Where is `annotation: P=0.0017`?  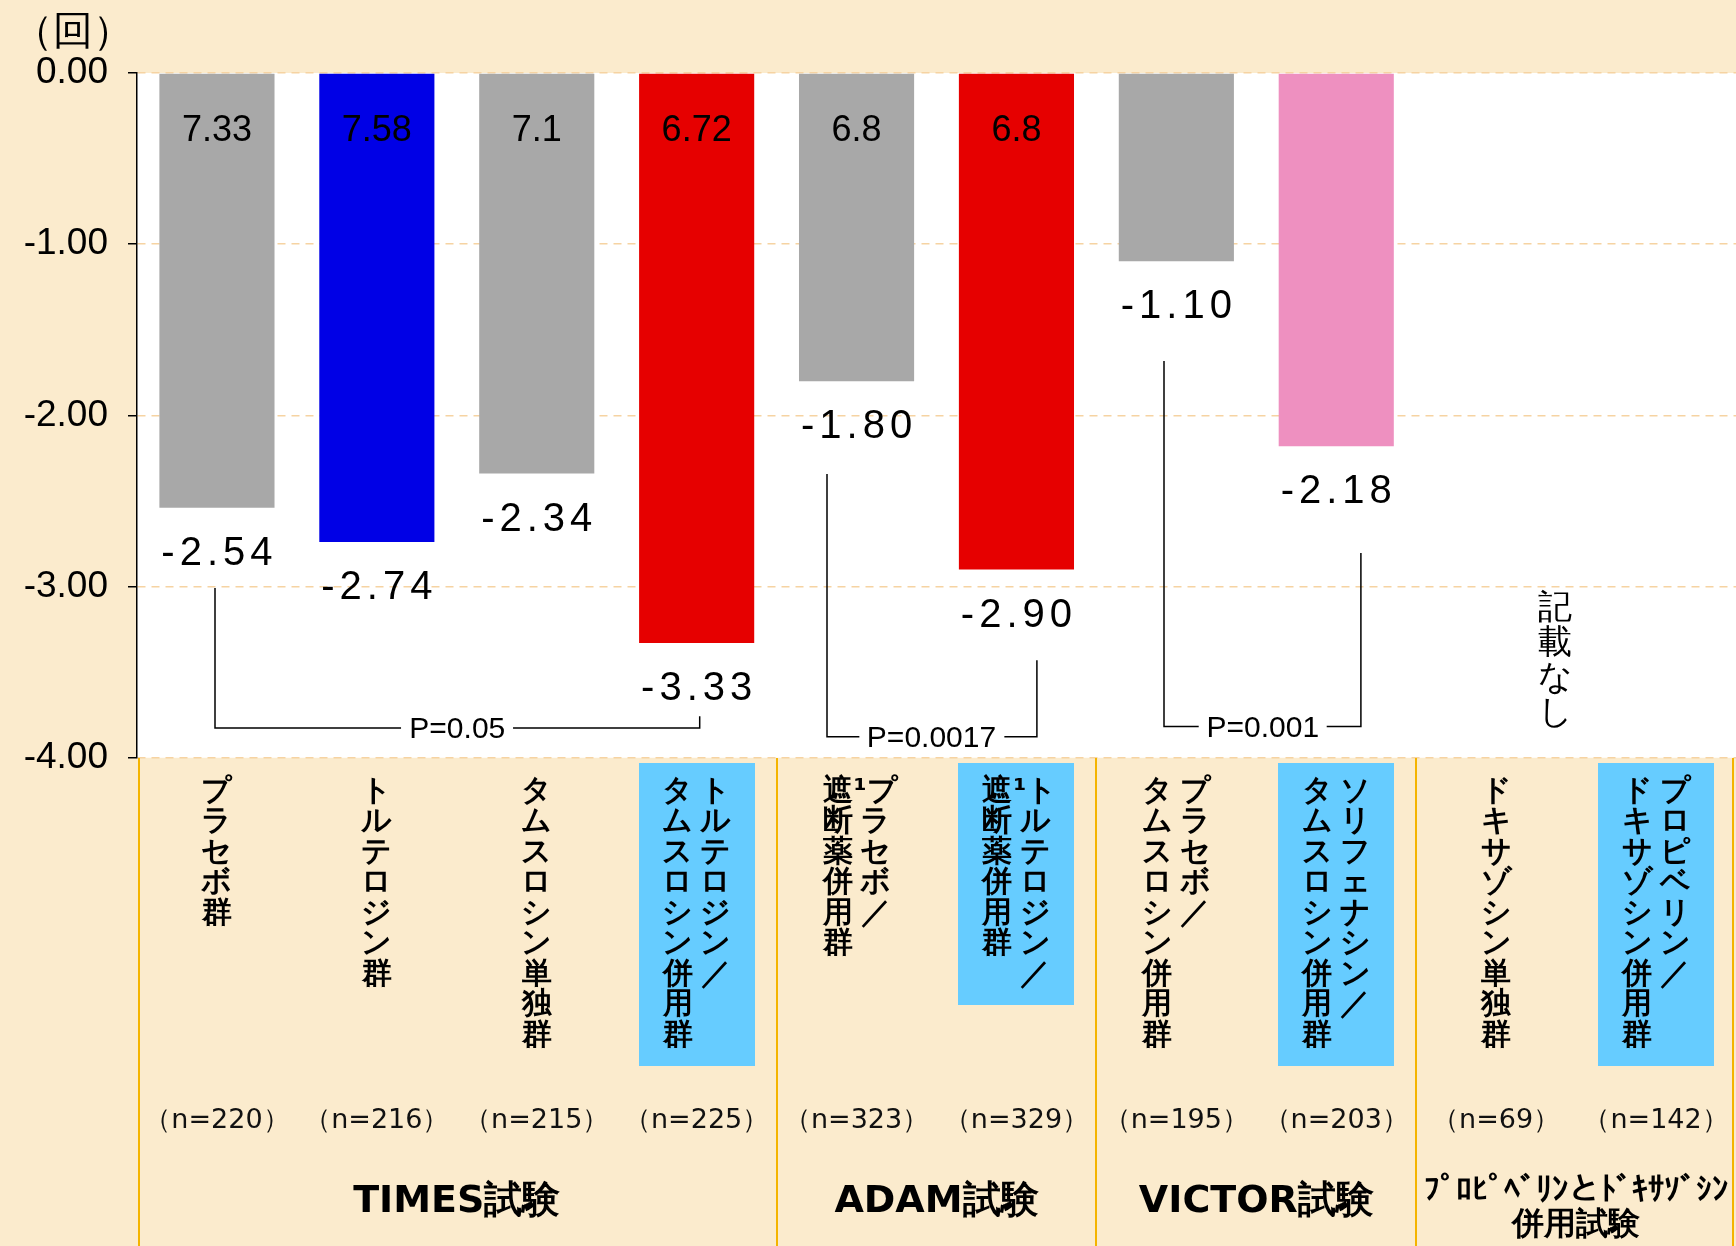 annotation: P=0.0017 is located at coordinates (931, 736).